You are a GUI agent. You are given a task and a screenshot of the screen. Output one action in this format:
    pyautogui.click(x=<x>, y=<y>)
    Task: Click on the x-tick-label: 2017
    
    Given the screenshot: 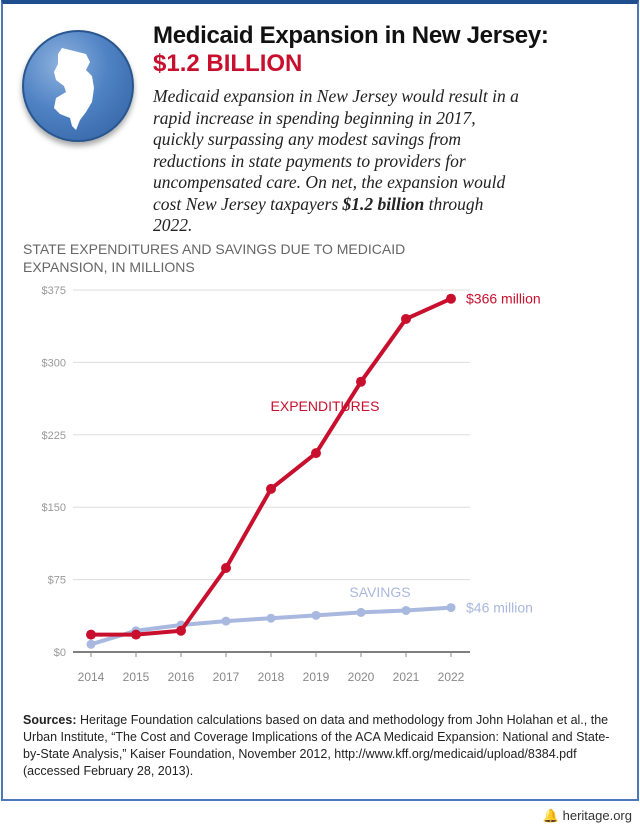 What is the action you would take?
    pyautogui.click(x=226, y=677)
    